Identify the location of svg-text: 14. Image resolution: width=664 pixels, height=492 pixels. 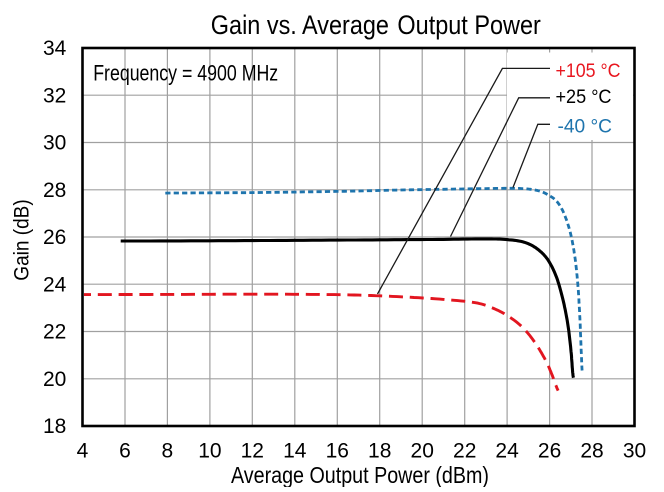
(295, 450).